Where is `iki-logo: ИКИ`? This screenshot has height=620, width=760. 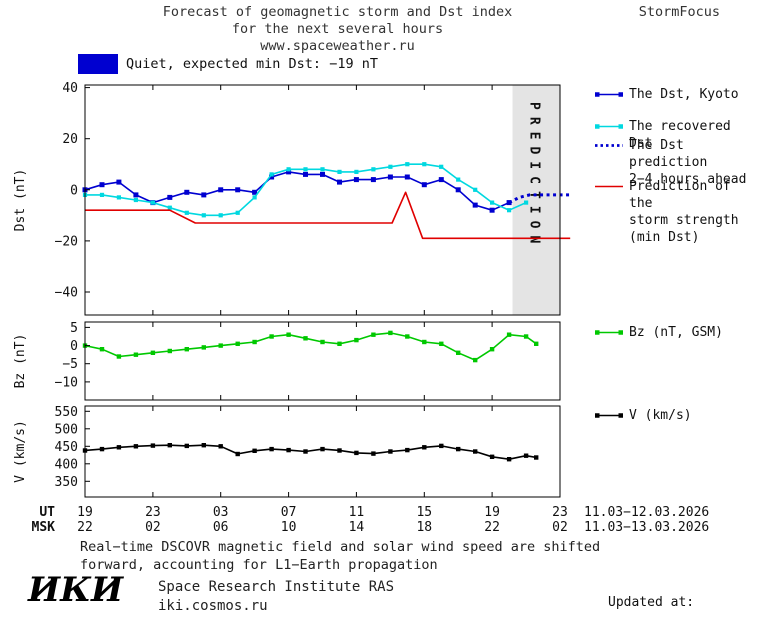 iki-logo: ИКИ is located at coordinates (76, 590).